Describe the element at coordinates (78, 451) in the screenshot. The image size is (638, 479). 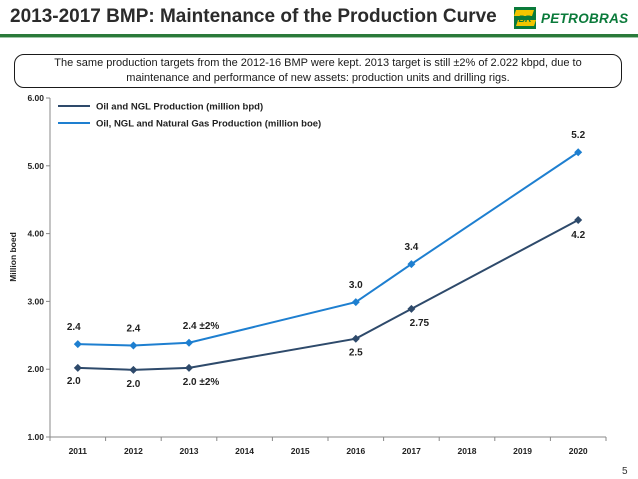
I see `x-tick-label: 2011` at that location.